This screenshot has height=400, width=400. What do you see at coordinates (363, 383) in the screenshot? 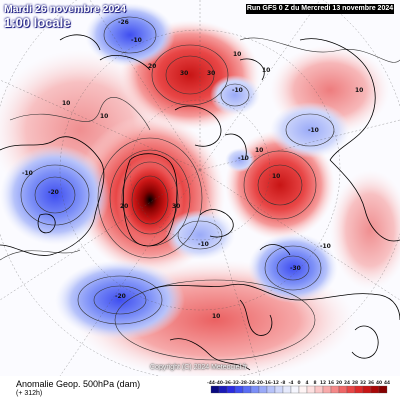
I see `color-scale-label: 32` at bounding box center [363, 383].